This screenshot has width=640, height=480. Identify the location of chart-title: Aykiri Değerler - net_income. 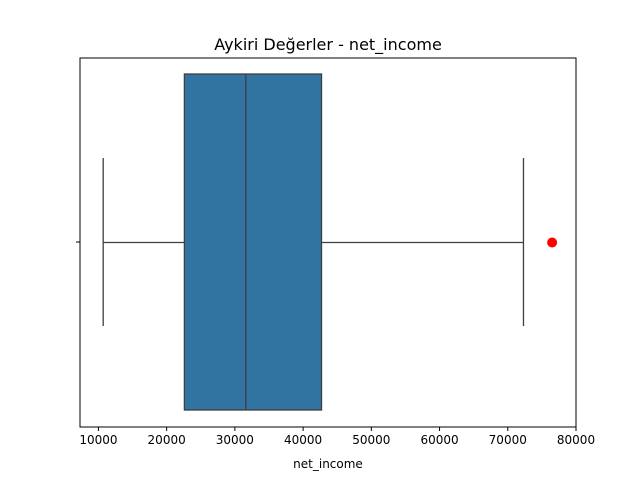
(328, 45).